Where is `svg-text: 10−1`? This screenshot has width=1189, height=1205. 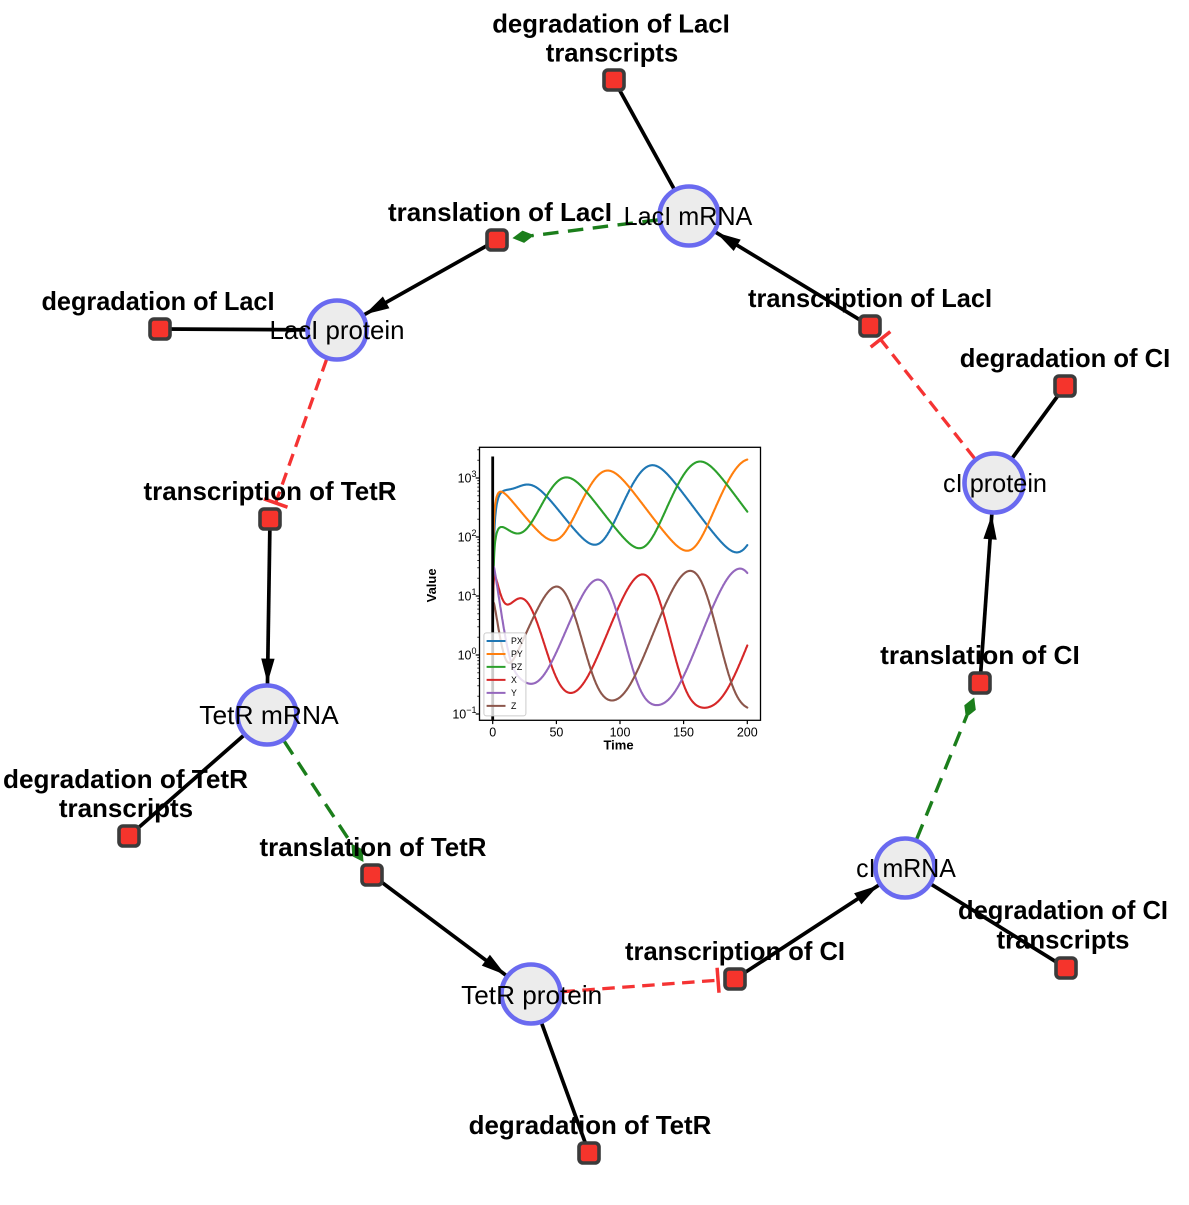
svg-text: 10−1 is located at coordinates (464, 713).